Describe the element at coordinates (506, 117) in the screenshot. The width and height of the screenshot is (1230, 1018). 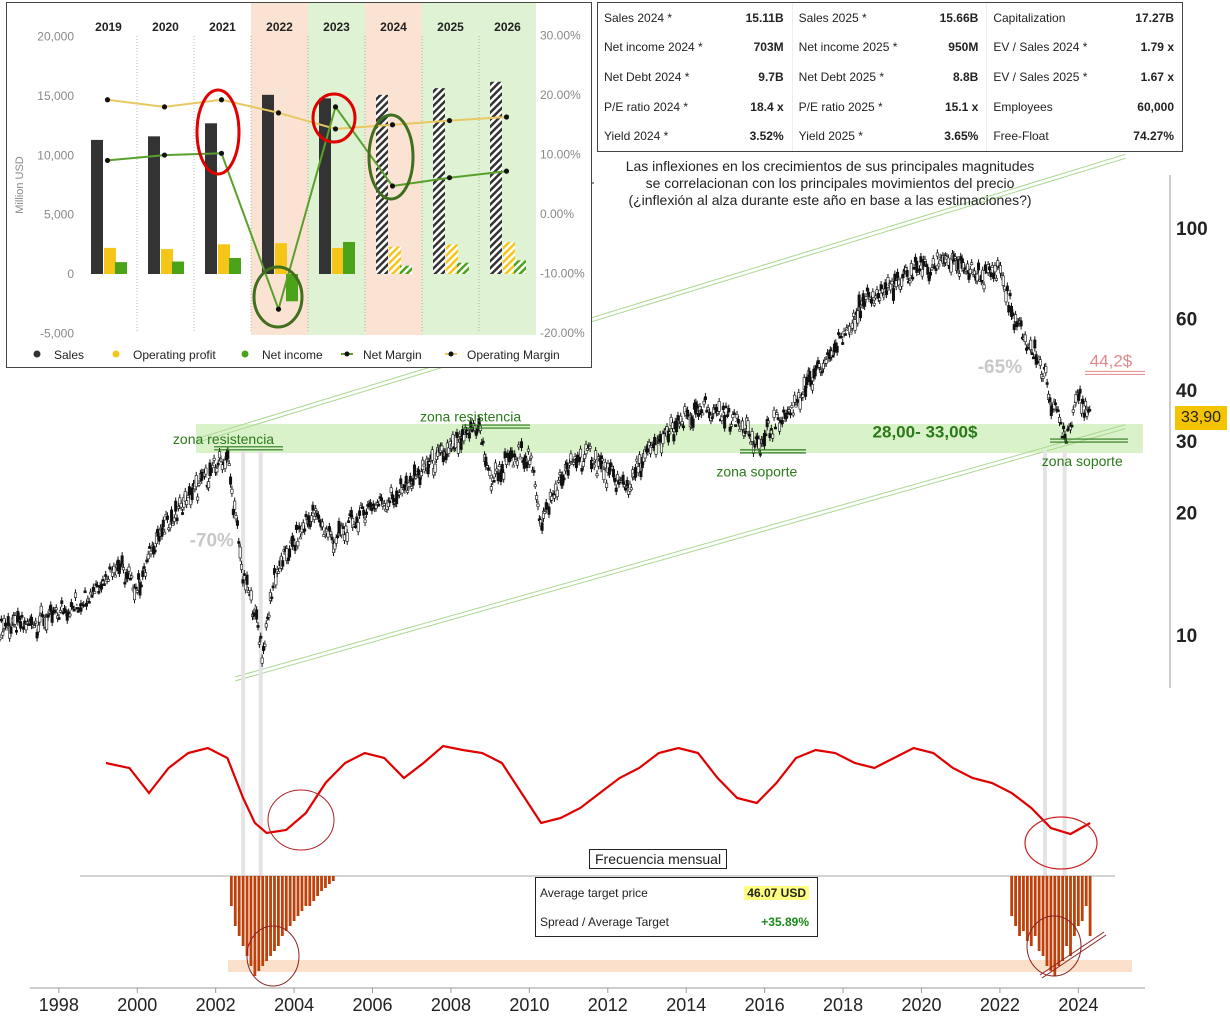
I see `operating-margin-line-point` at that location.